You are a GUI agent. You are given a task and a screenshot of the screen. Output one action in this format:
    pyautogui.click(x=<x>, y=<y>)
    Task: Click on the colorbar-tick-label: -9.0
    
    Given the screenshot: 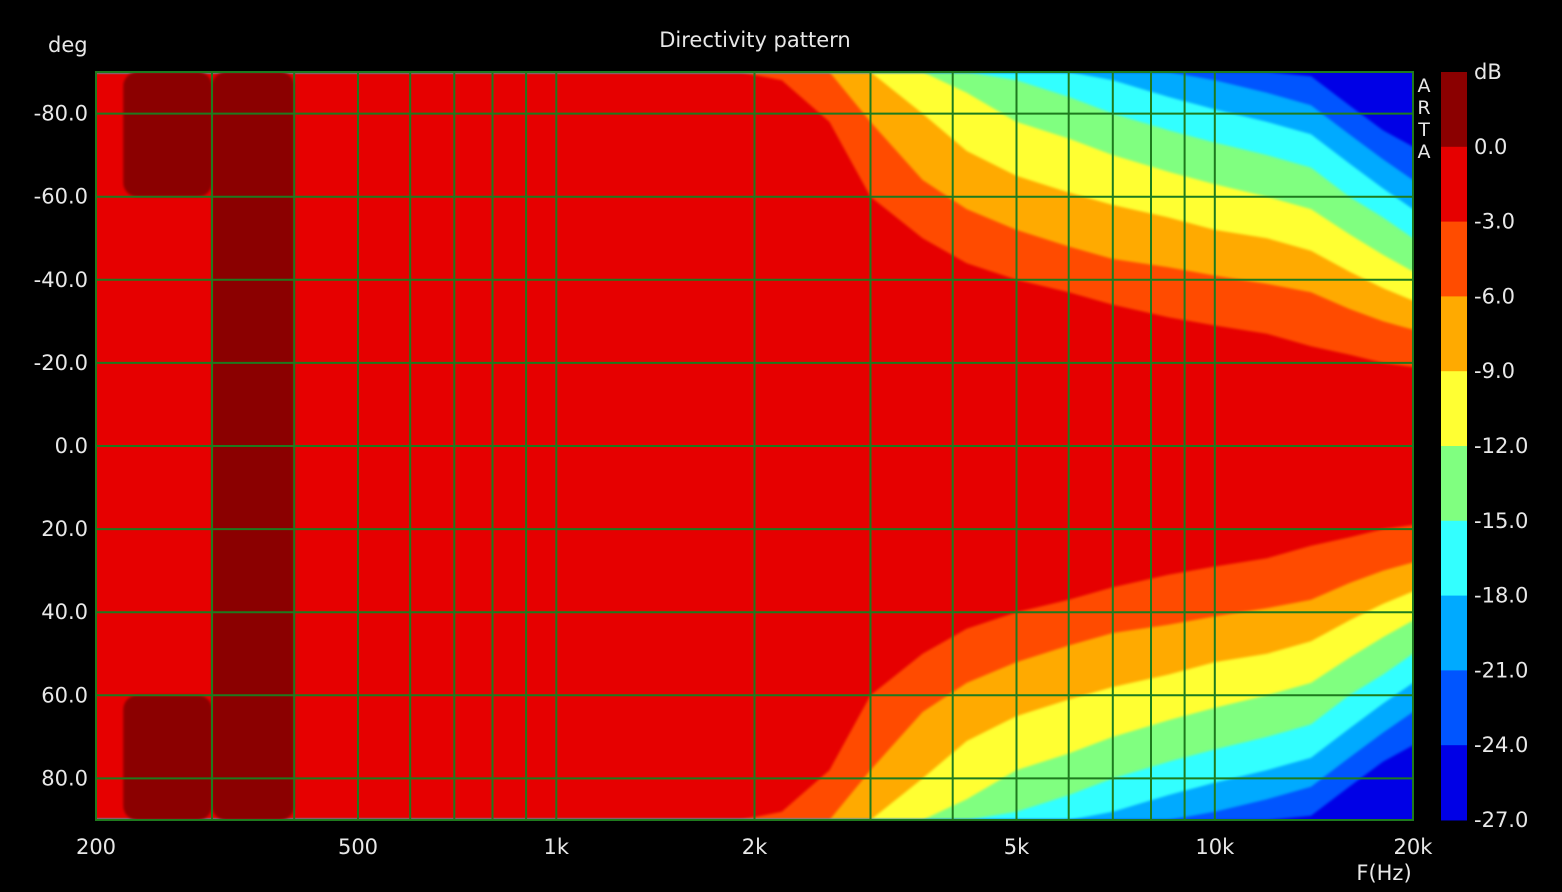 What is the action you would take?
    pyautogui.click(x=1494, y=371)
    